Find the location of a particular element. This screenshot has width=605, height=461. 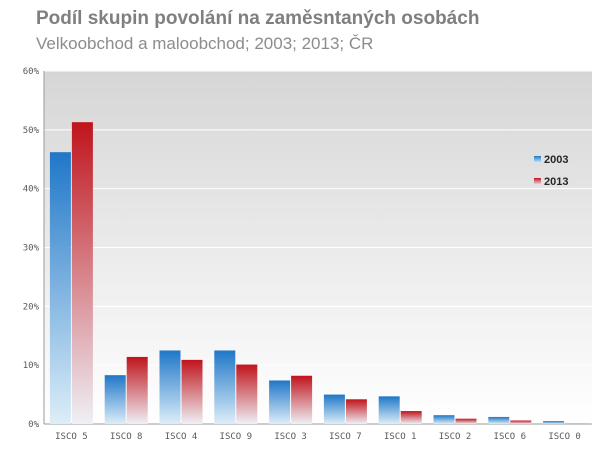

legend-label-2003: 2003 is located at coordinates (556, 160).